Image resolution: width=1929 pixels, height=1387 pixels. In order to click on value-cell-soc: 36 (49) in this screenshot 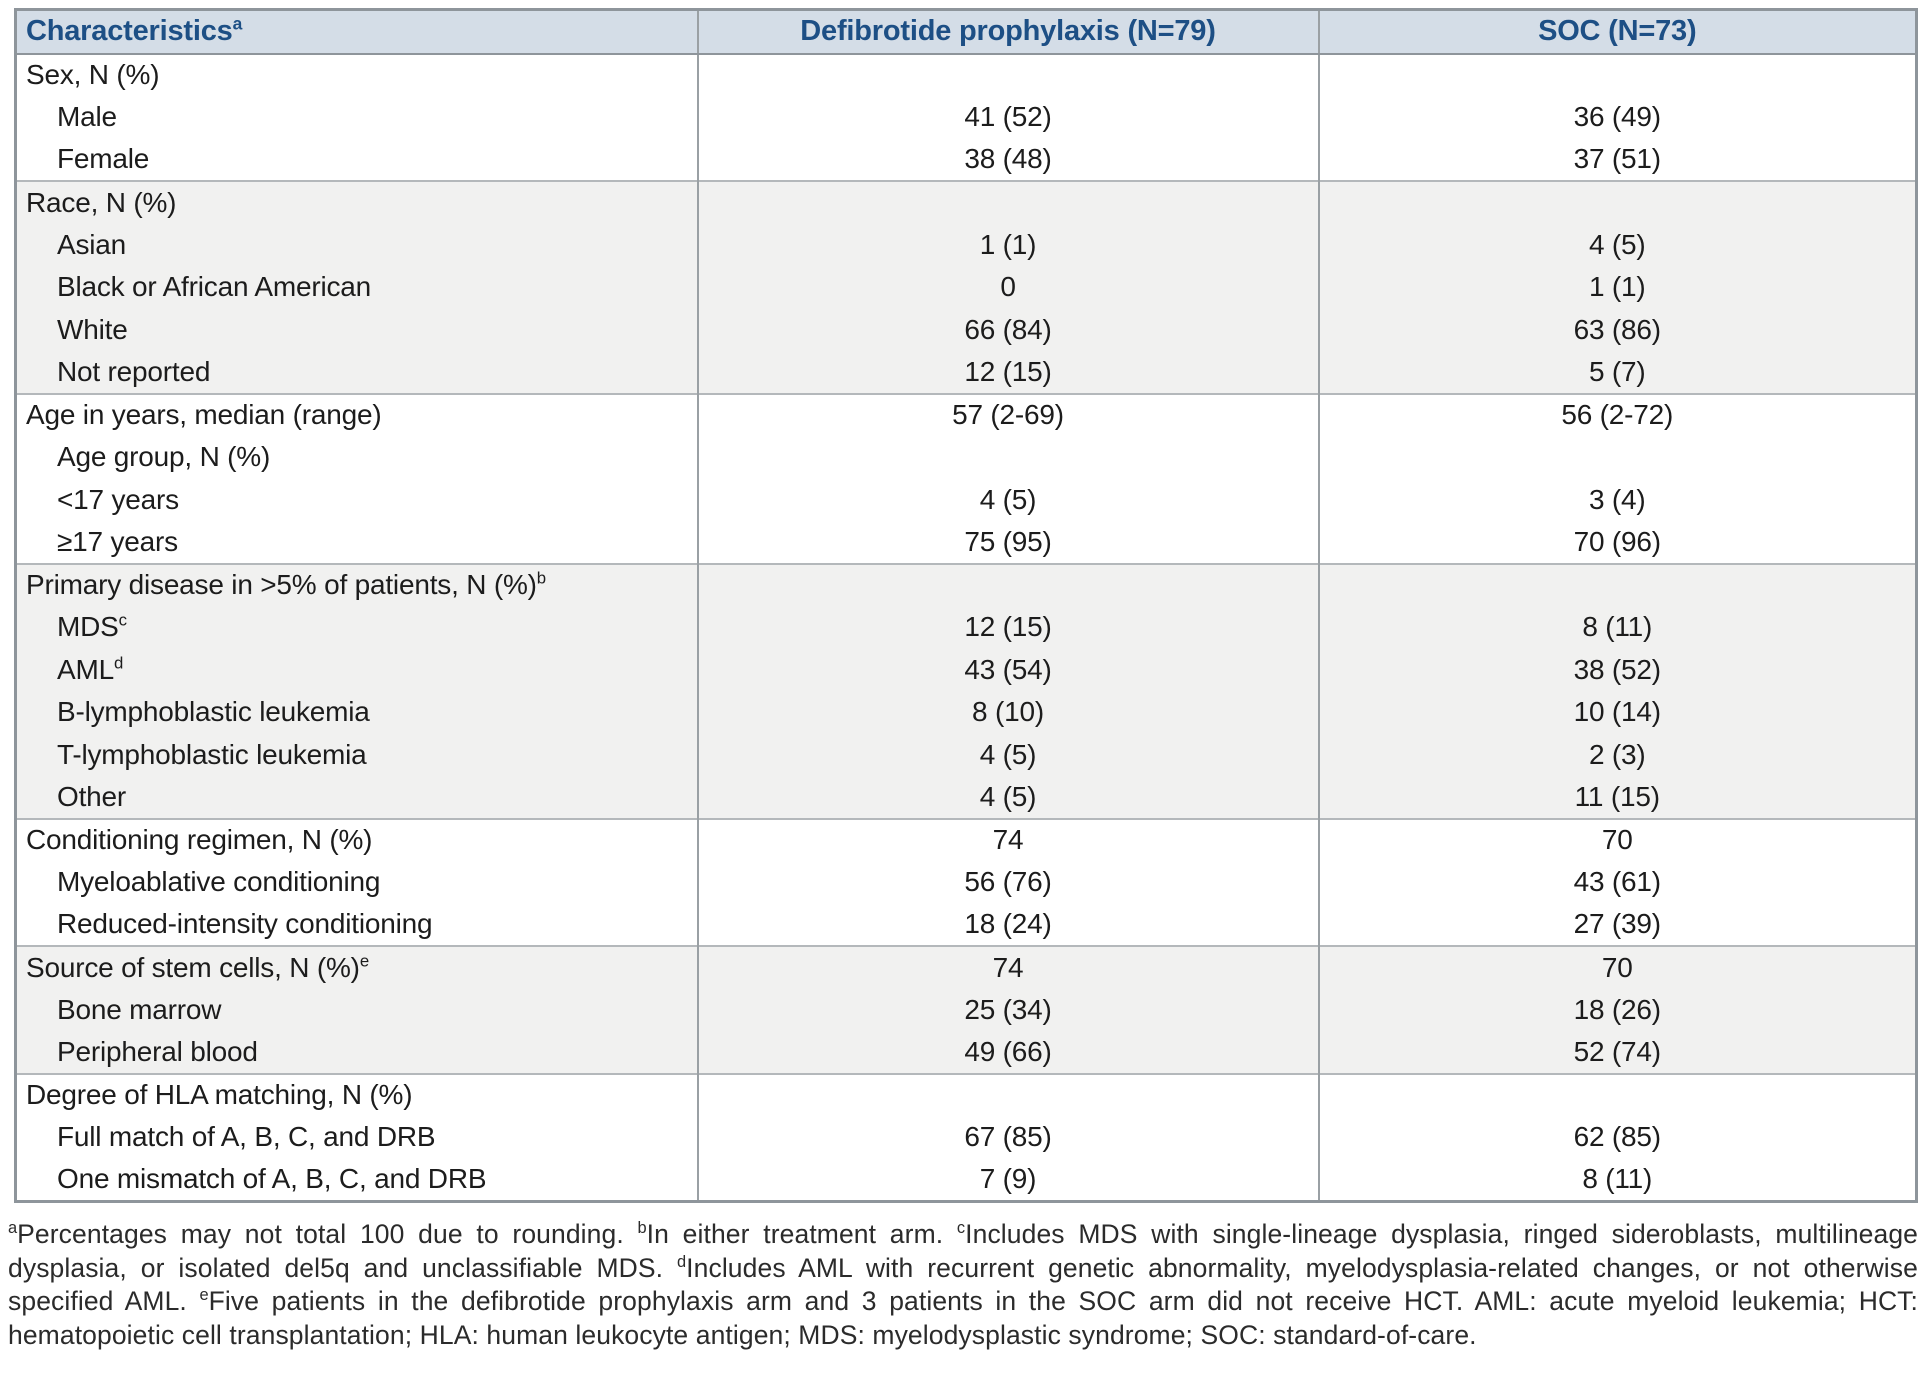, I will do `click(1617, 117)`.